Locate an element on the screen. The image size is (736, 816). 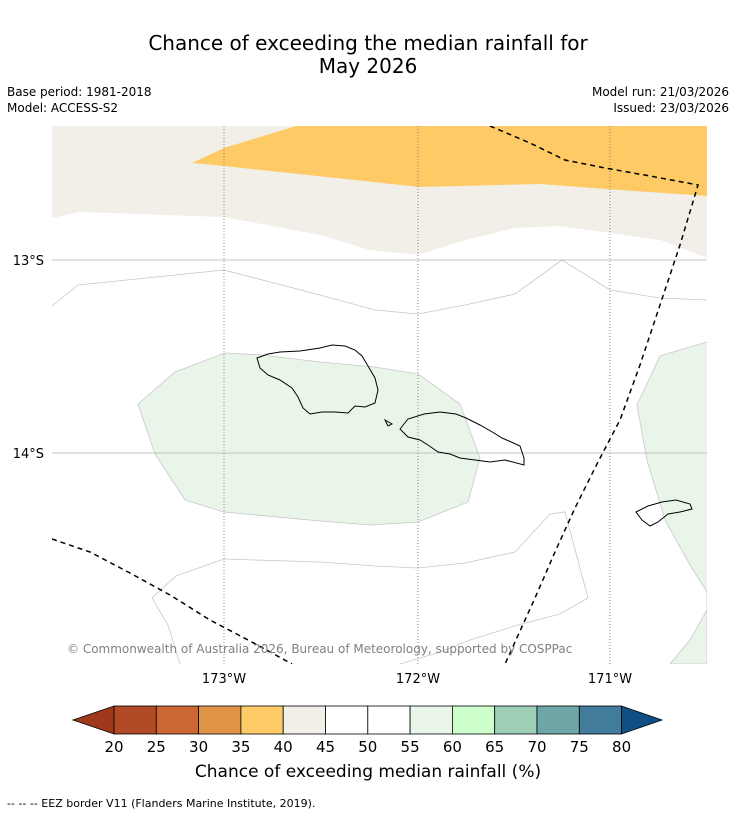
meta-right: Model run: 21/03/2026 Issued: 23/03/2026 is located at coordinates (660, 100).